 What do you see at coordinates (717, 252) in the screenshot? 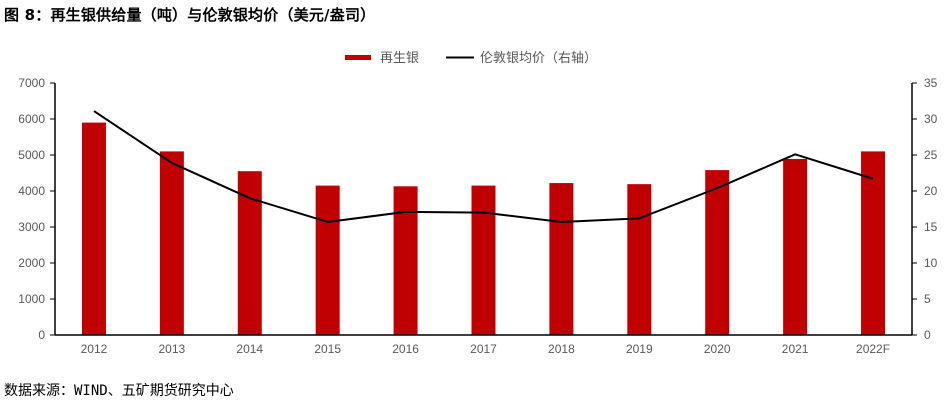
I see `bar-2020` at bounding box center [717, 252].